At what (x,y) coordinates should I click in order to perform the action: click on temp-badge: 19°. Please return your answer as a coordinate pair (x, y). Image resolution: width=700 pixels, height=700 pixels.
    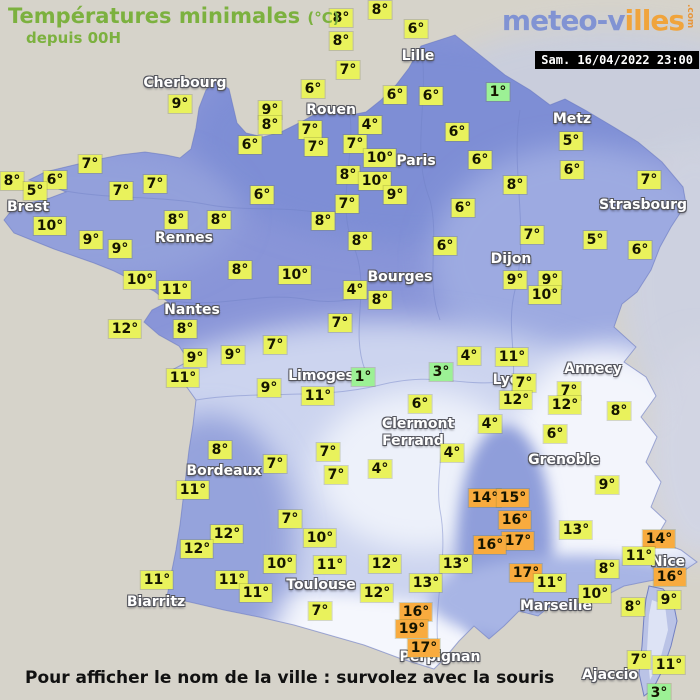
    Looking at the image, I should click on (412, 629).